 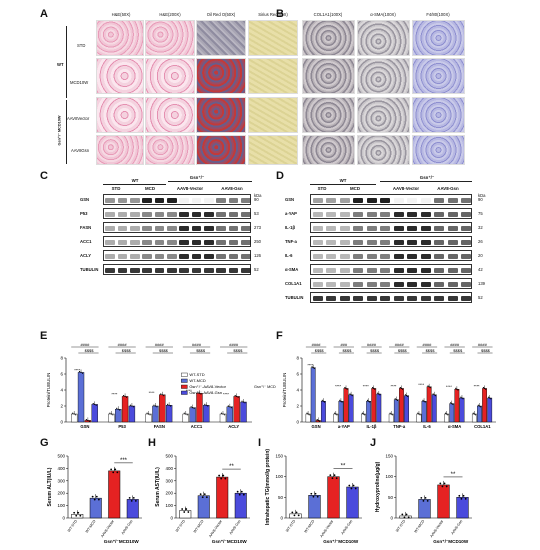 I want to click on y-tick-label: 2, so click(x=61, y=406).